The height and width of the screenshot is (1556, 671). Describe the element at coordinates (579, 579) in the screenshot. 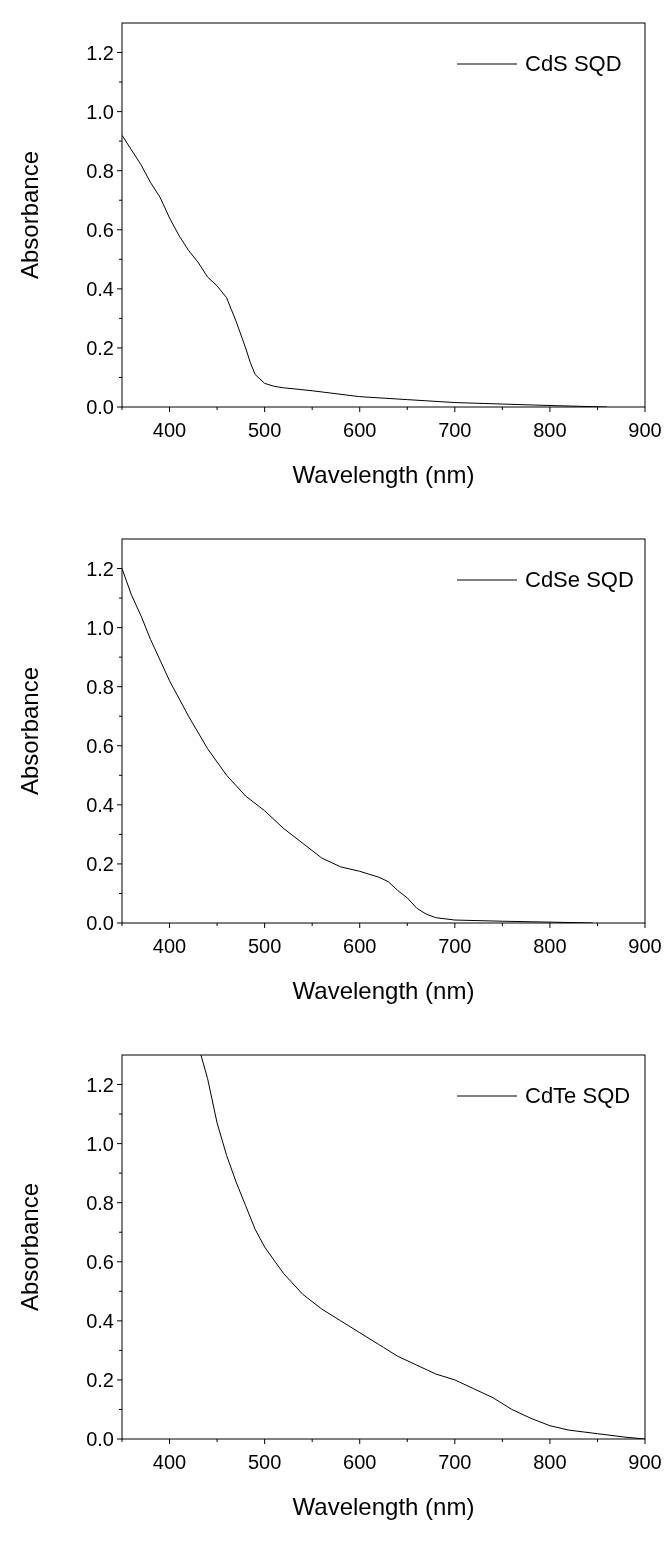

I see `legend-label: CdSe SQD` at that location.